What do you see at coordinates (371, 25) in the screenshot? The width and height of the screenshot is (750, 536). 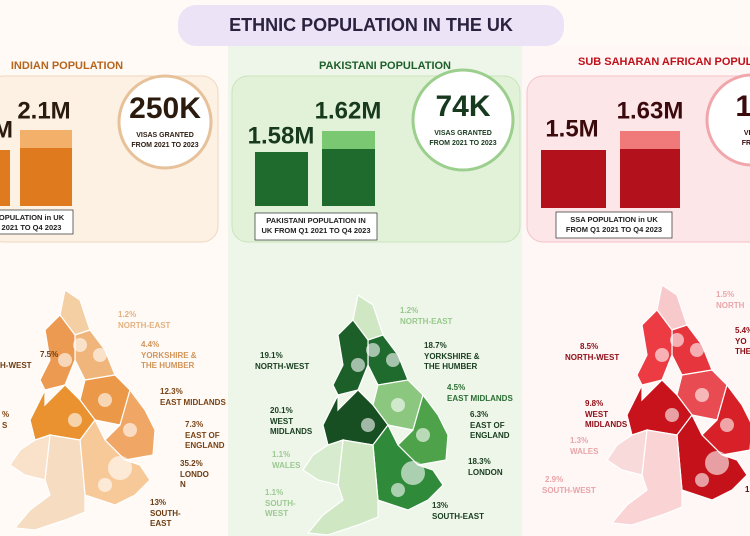 I see `page-title: ETHNIC POPULATION IN THE UK` at bounding box center [371, 25].